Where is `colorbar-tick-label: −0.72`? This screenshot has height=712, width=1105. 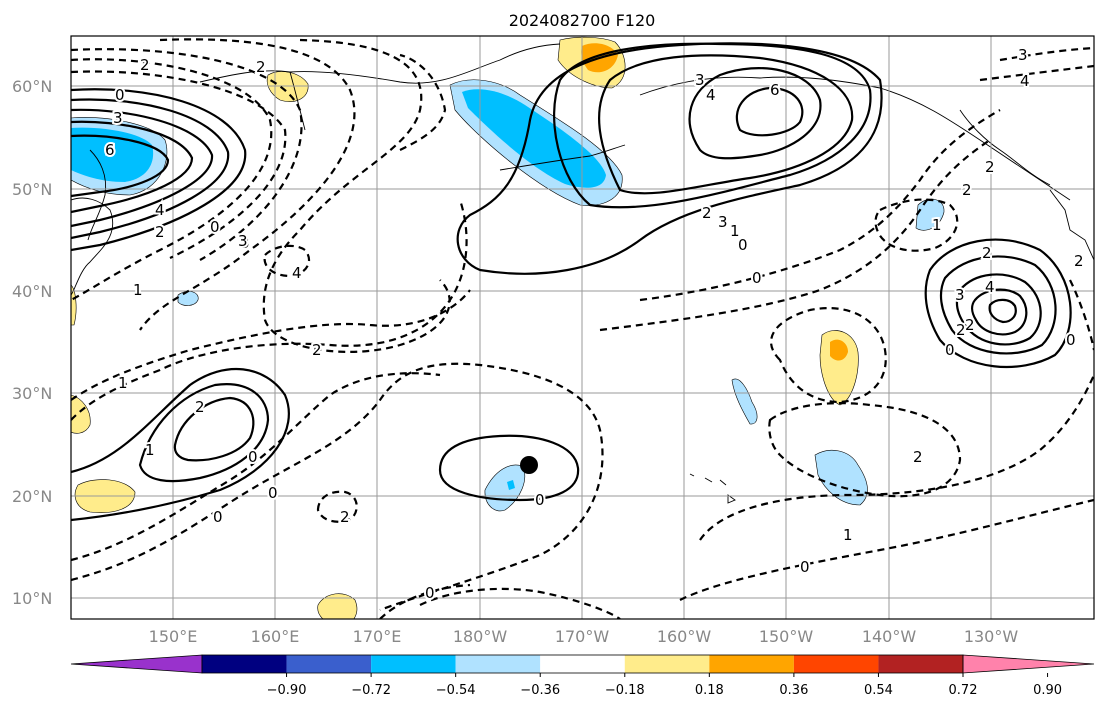
colorbar-tick-label: −0.72 is located at coordinates (371, 690).